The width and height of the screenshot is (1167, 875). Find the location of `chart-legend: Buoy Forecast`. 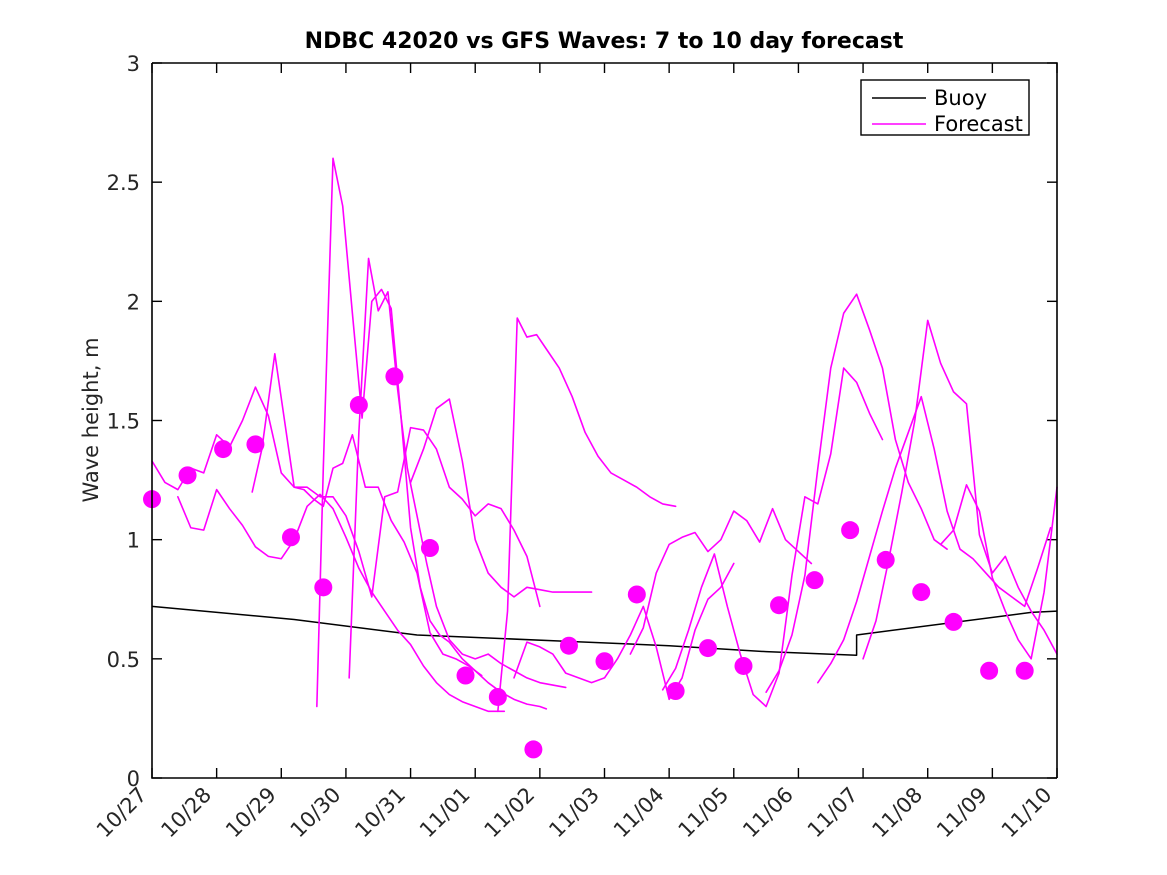

chart-legend: Buoy Forecast is located at coordinates (945, 107).